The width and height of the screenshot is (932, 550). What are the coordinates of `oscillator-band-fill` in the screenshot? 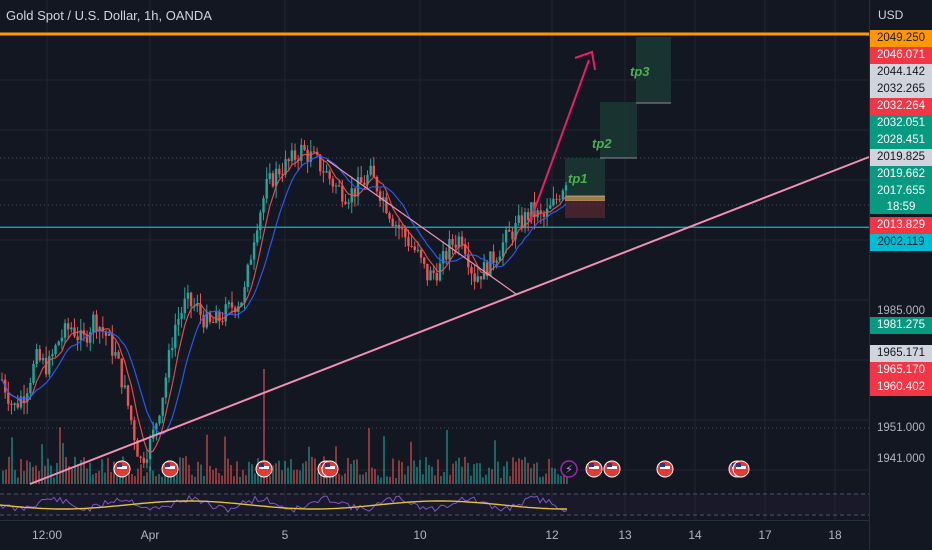 It's located at (434, 504).